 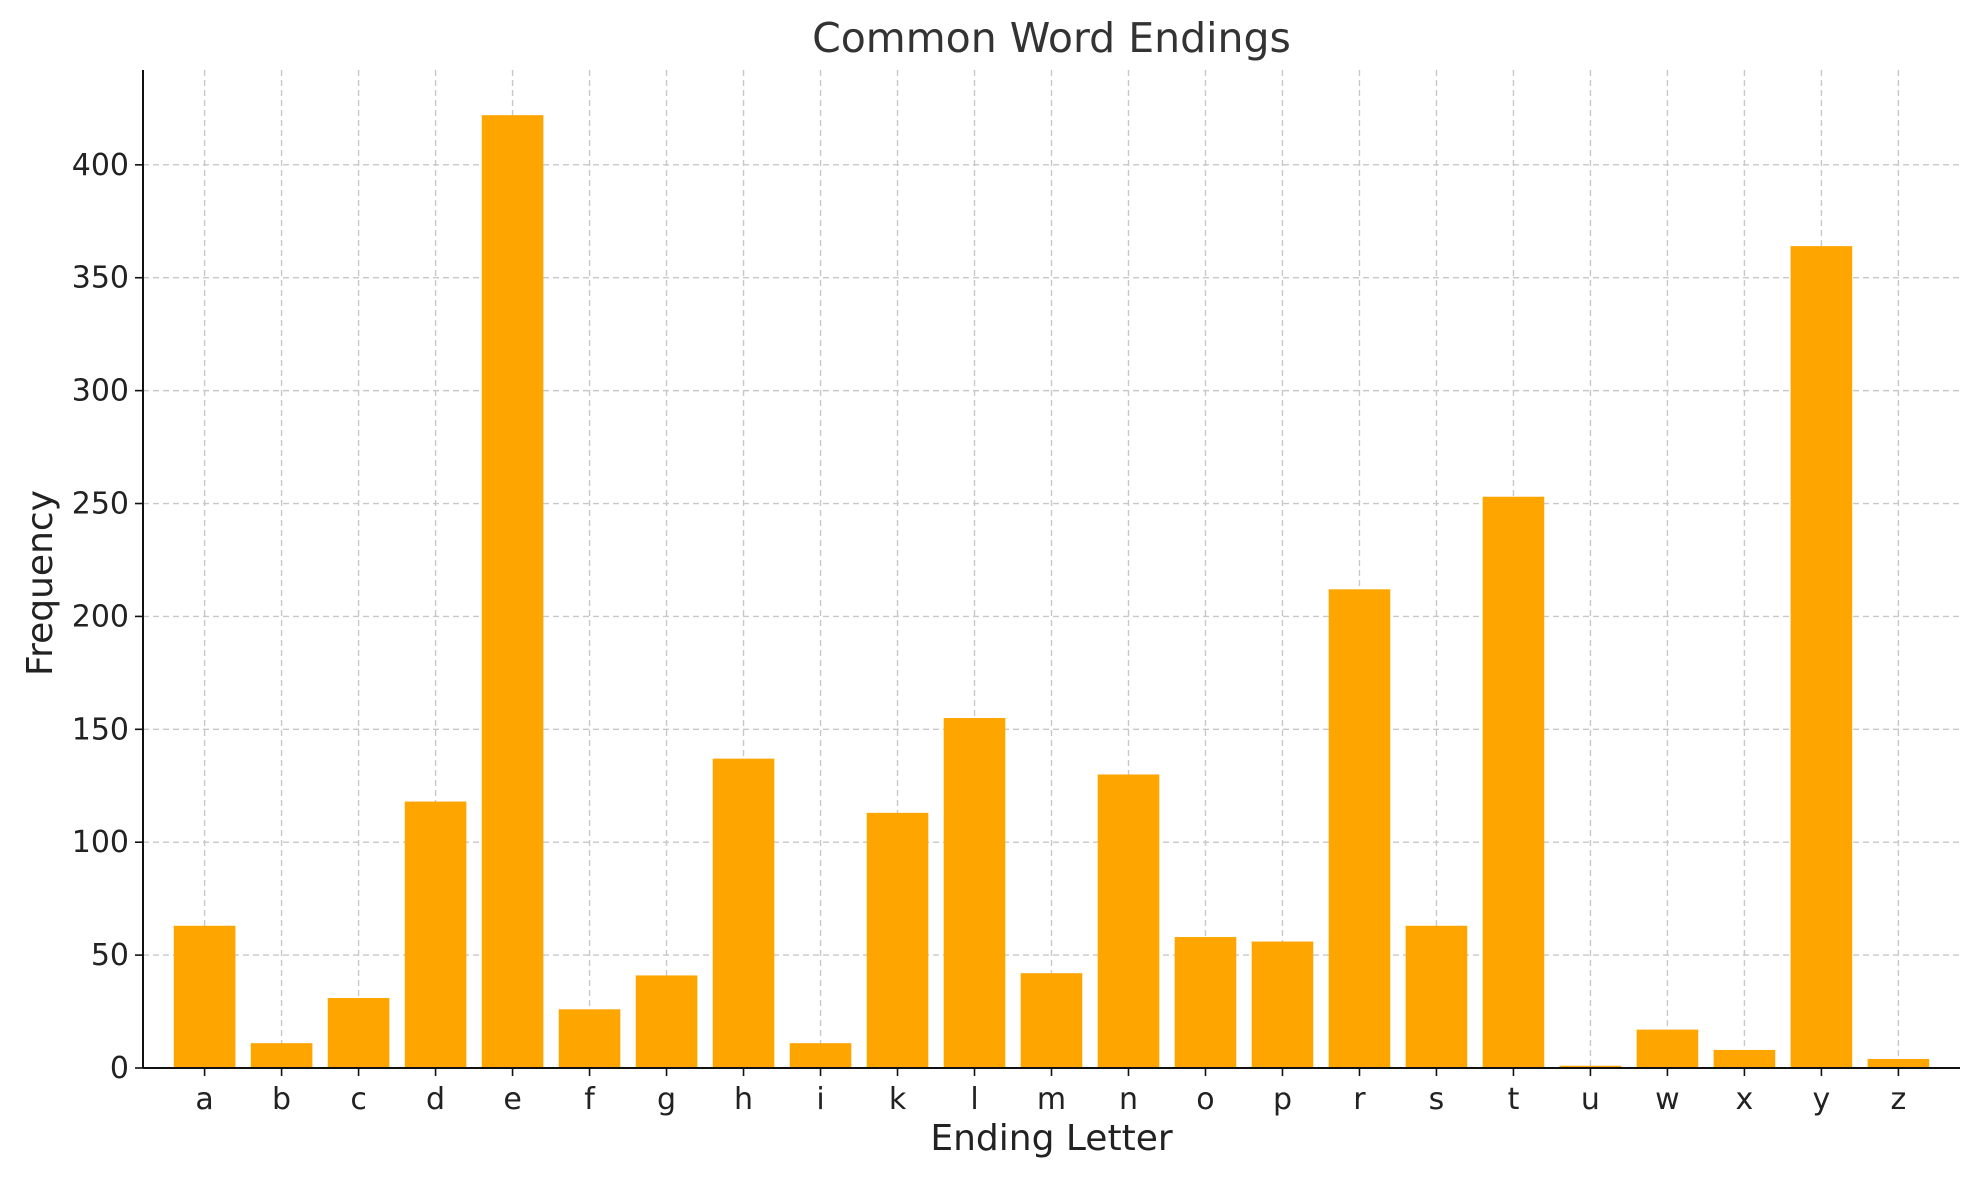 What do you see at coordinates (435, 934) in the screenshot?
I see `bar-d` at bounding box center [435, 934].